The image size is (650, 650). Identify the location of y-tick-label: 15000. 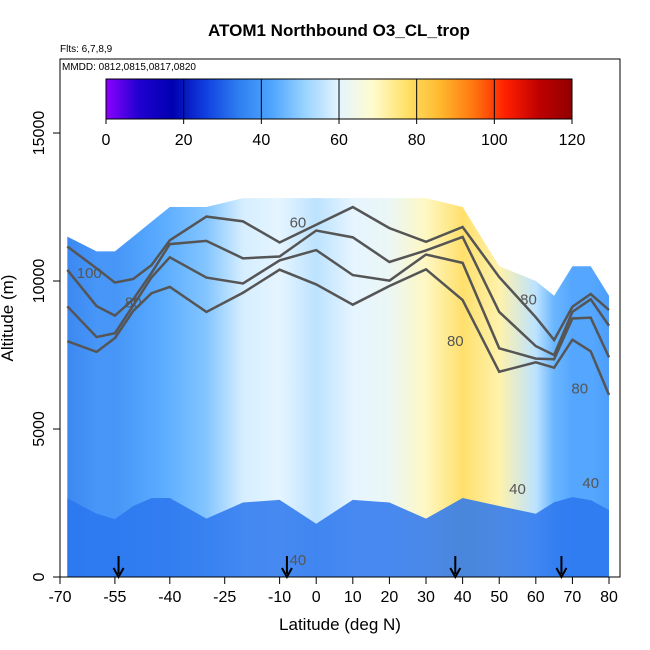
(39, 133).